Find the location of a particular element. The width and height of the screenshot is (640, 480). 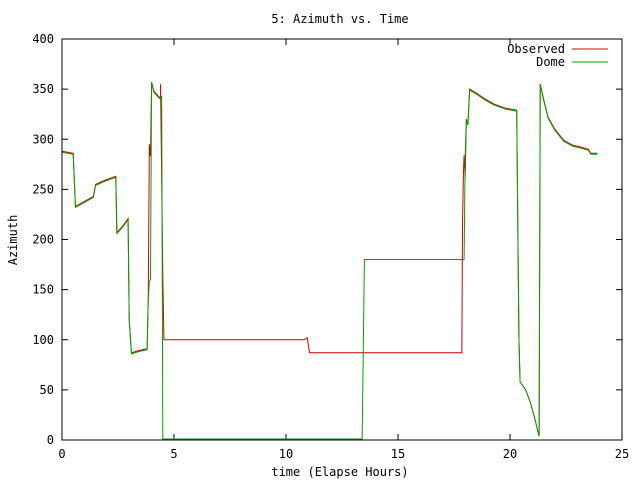

legend: Observed Dome is located at coordinates (557, 55).